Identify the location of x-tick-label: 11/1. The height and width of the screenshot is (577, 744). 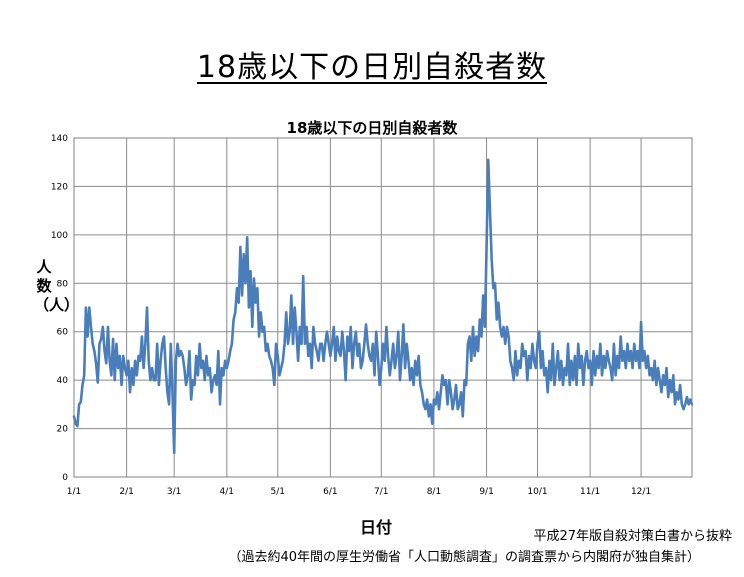
(590, 492).